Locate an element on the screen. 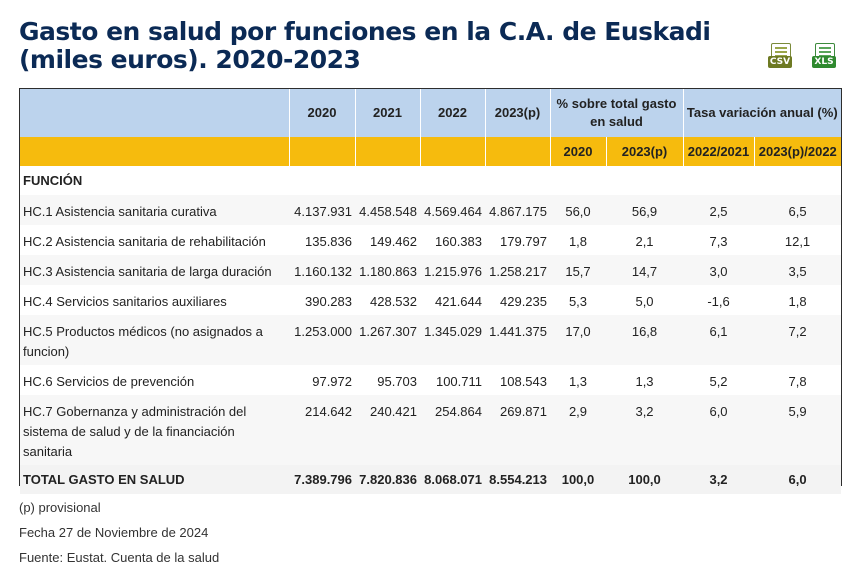 The image size is (859, 579). header-row-sub: 2020 2023(p) 2022/2021 2023(p)/2022 is located at coordinates (431, 151).